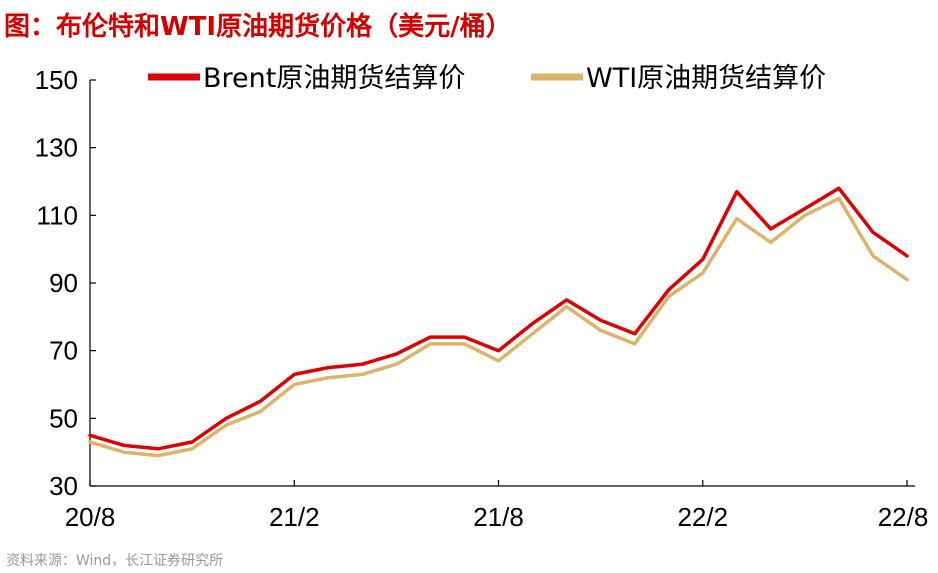 The height and width of the screenshot is (573, 938). I want to click on x-tick-label: 21/8, so click(498, 517).